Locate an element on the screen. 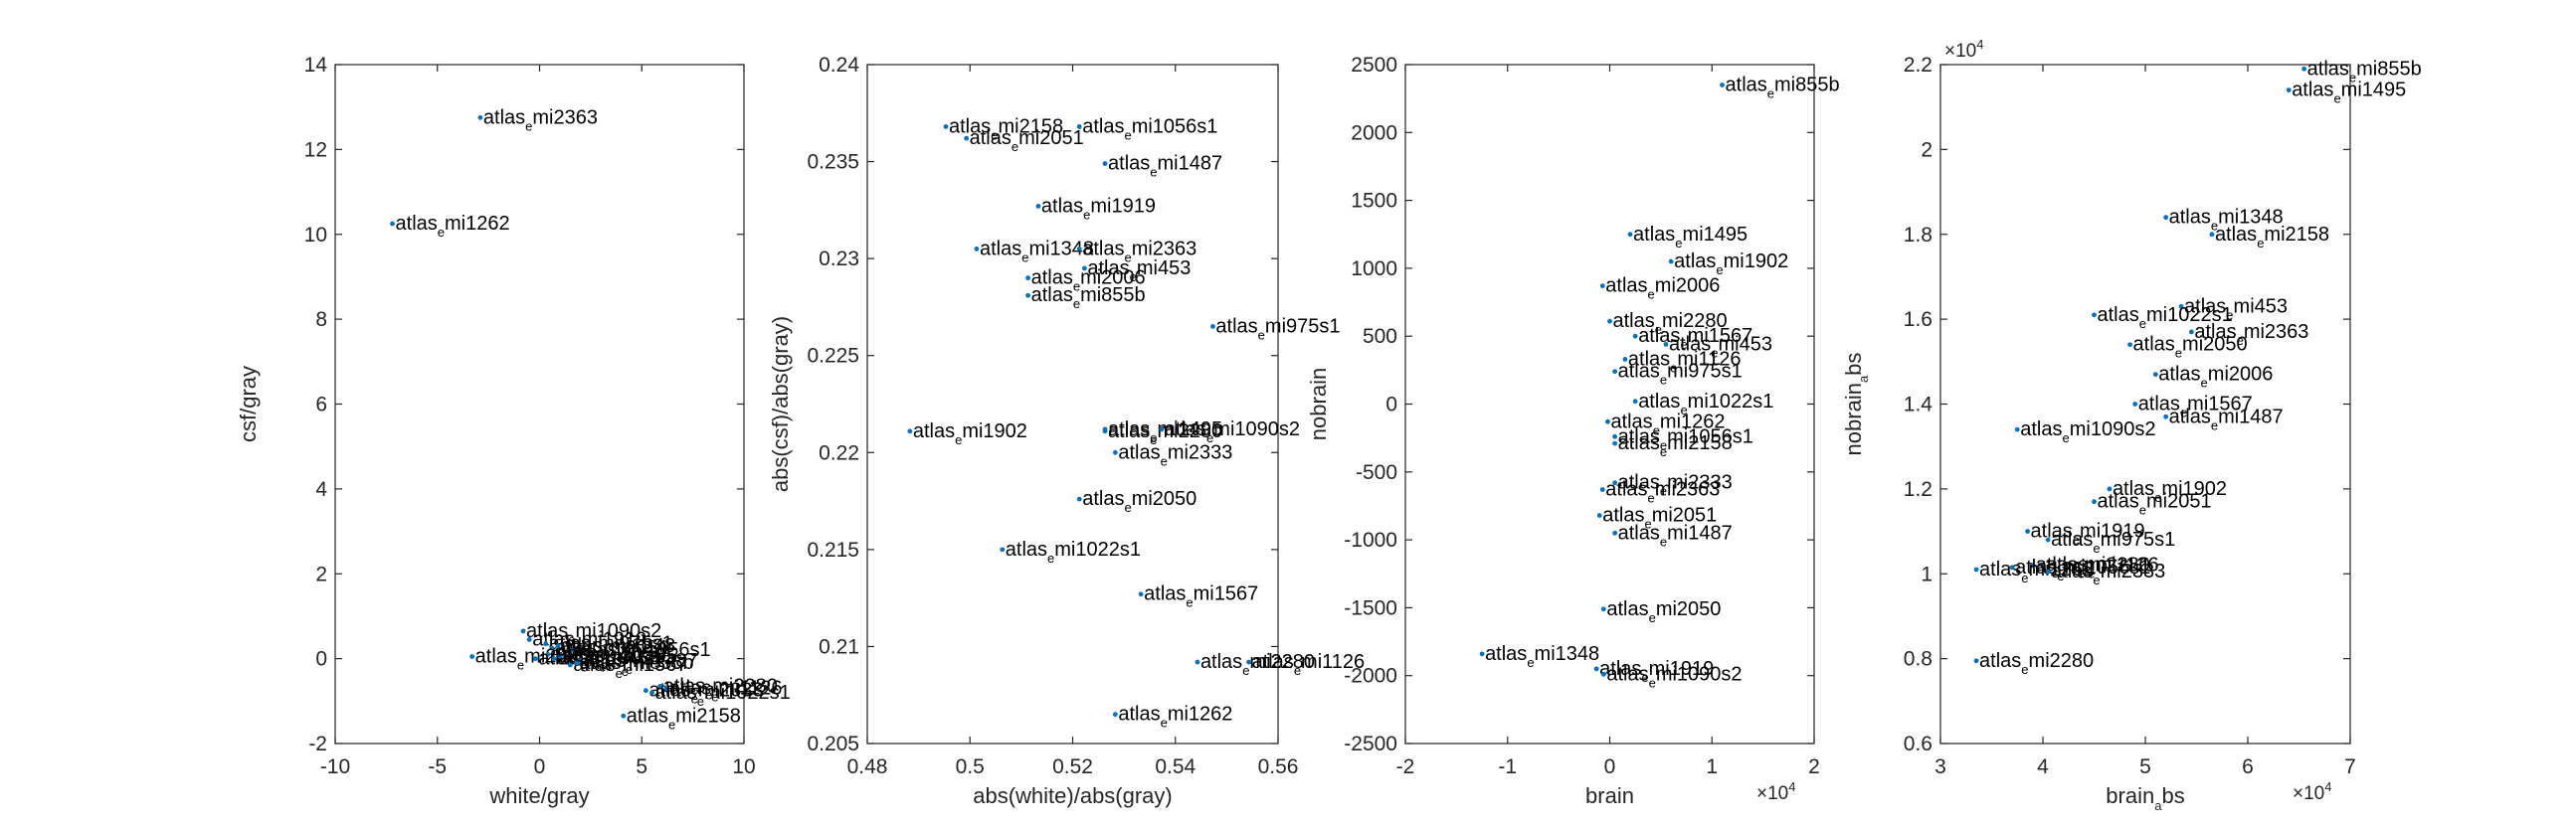  y-tick-label: 2500 is located at coordinates (1374, 65).